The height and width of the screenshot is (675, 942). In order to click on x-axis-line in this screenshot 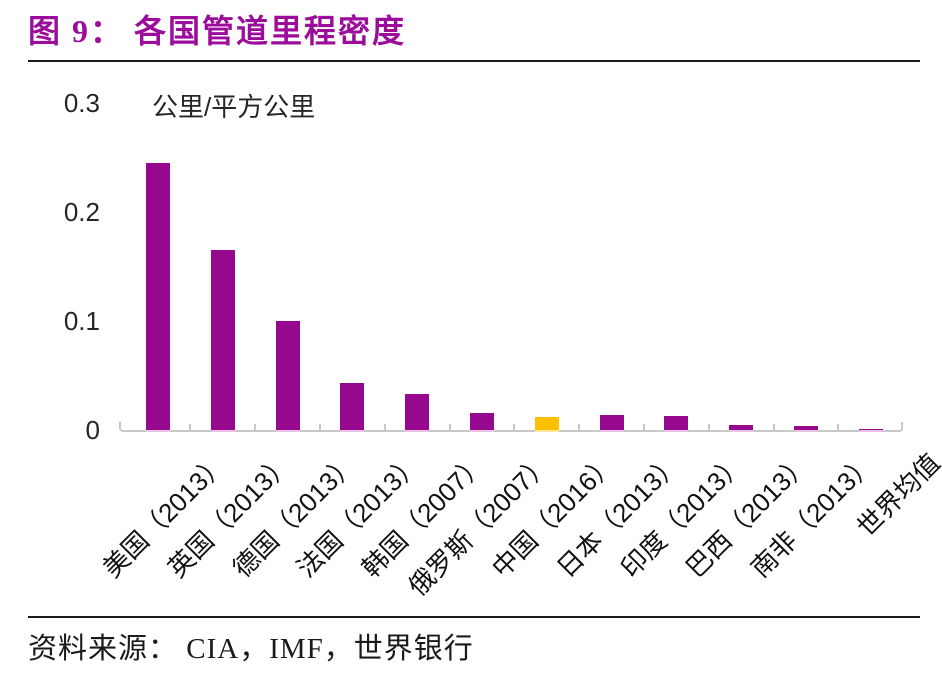, I will do `click(511, 427)`.